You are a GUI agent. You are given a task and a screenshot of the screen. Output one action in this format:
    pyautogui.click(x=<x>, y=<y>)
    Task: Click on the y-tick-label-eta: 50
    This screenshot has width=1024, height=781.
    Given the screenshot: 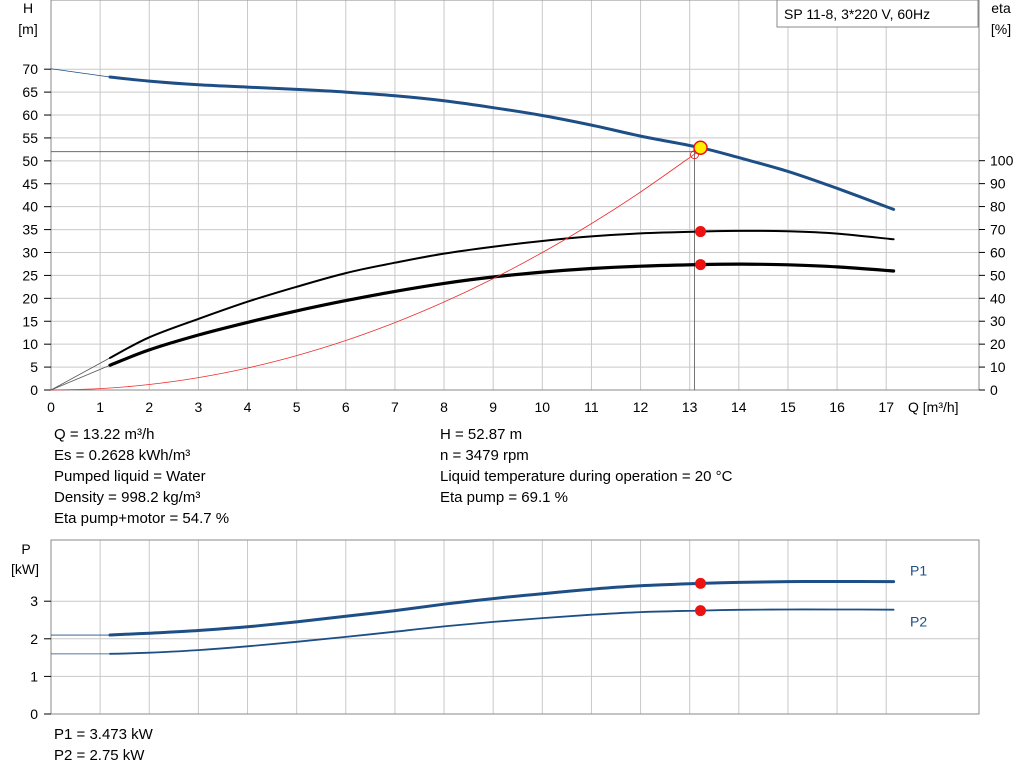 What is the action you would take?
    pyautogui.click(x=998, y=275)
    